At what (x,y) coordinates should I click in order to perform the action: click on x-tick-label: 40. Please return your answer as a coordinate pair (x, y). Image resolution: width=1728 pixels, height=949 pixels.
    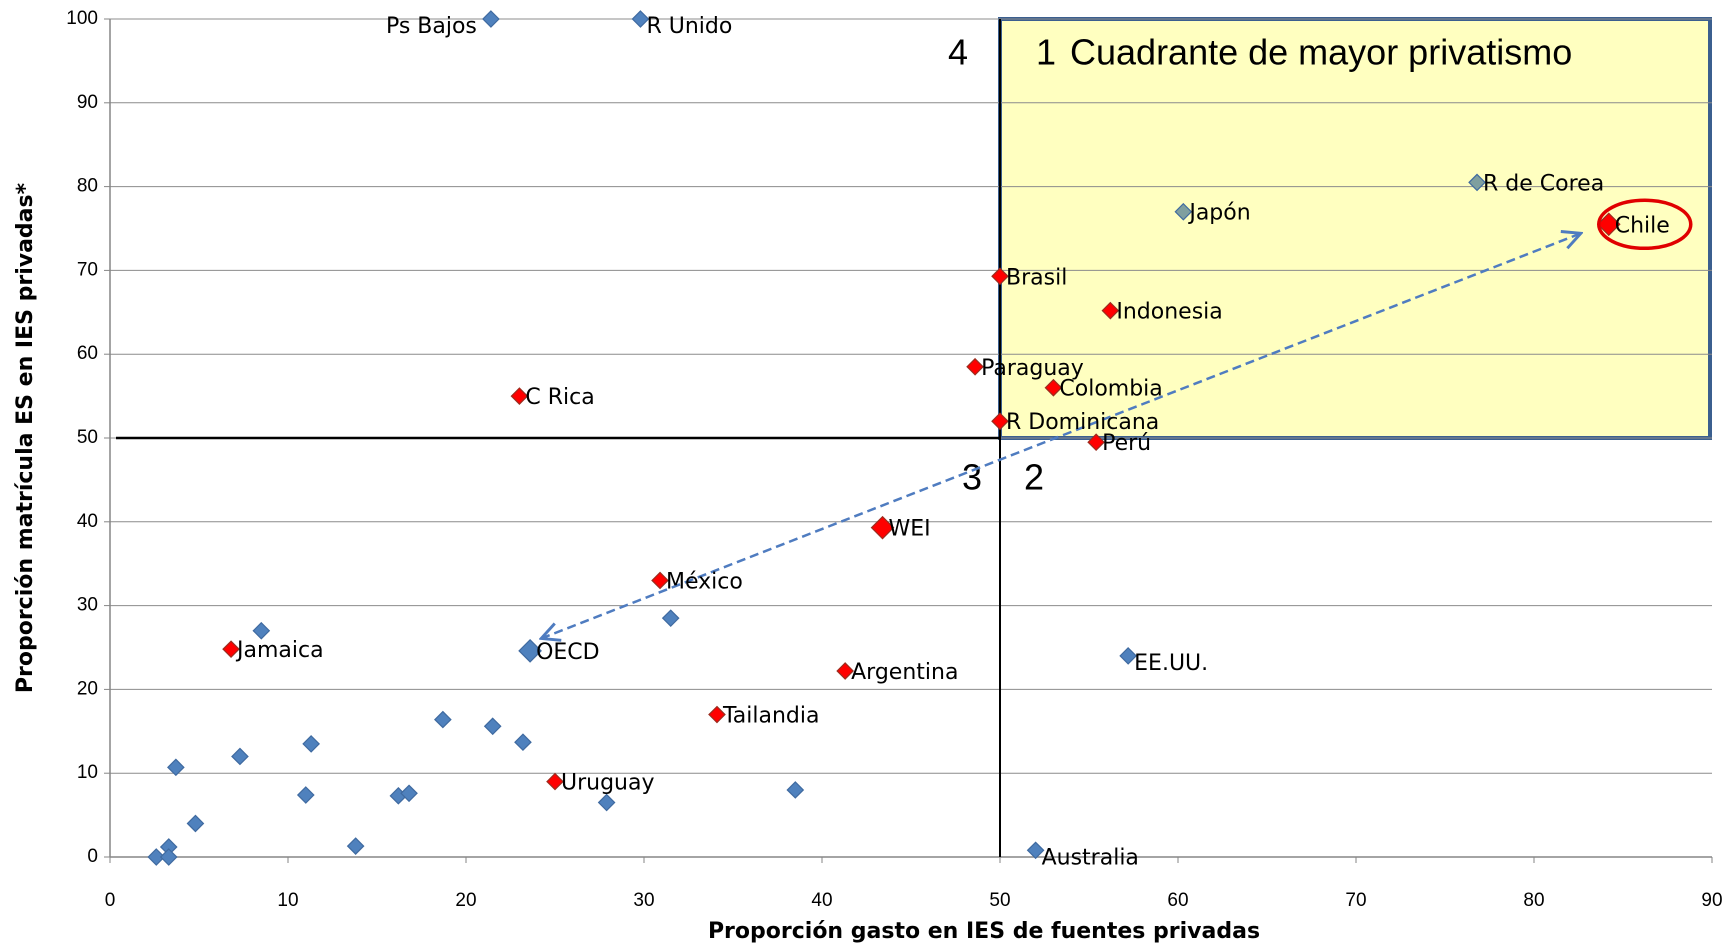
    Looking at the image, I should click on (821, 900).